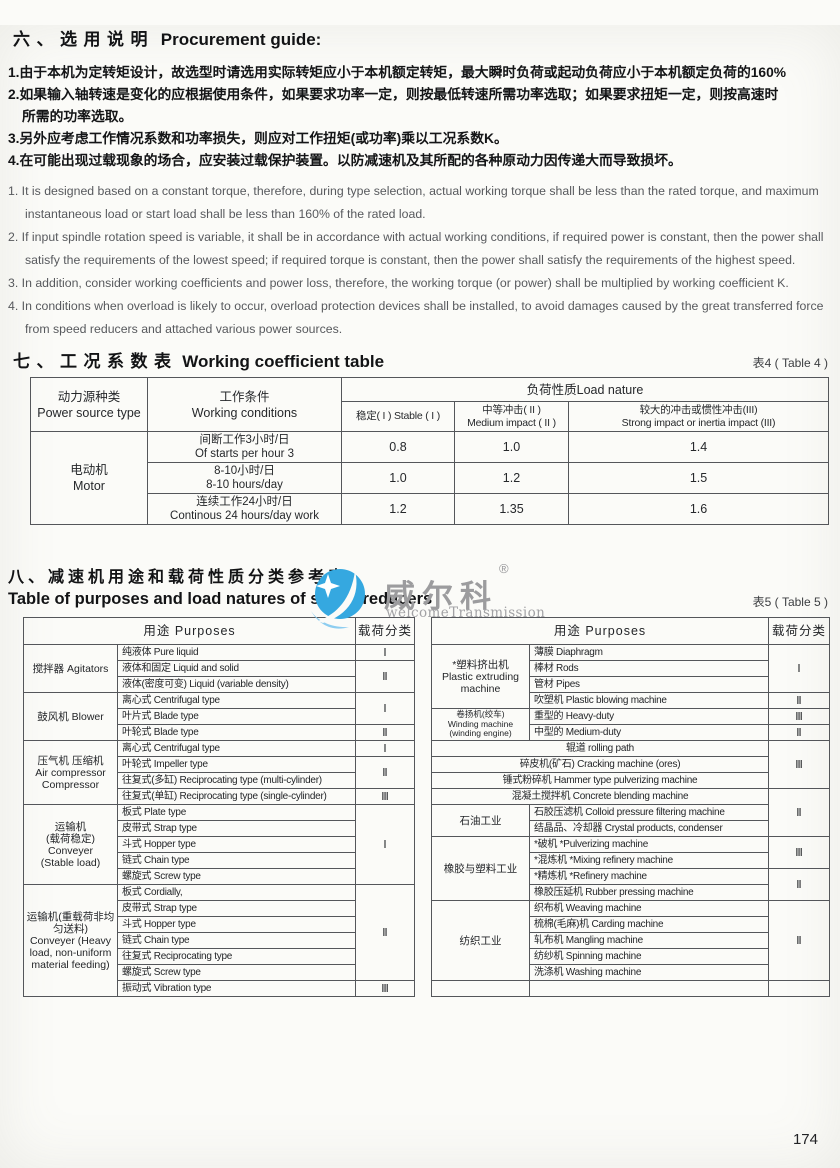 This screenshot has width=840, height=1168. What do you see at coordinates (649, 972) in the screenshot?
I see `table-cell: 洗涤机 Washing machine` at bounding box center [649, 972].